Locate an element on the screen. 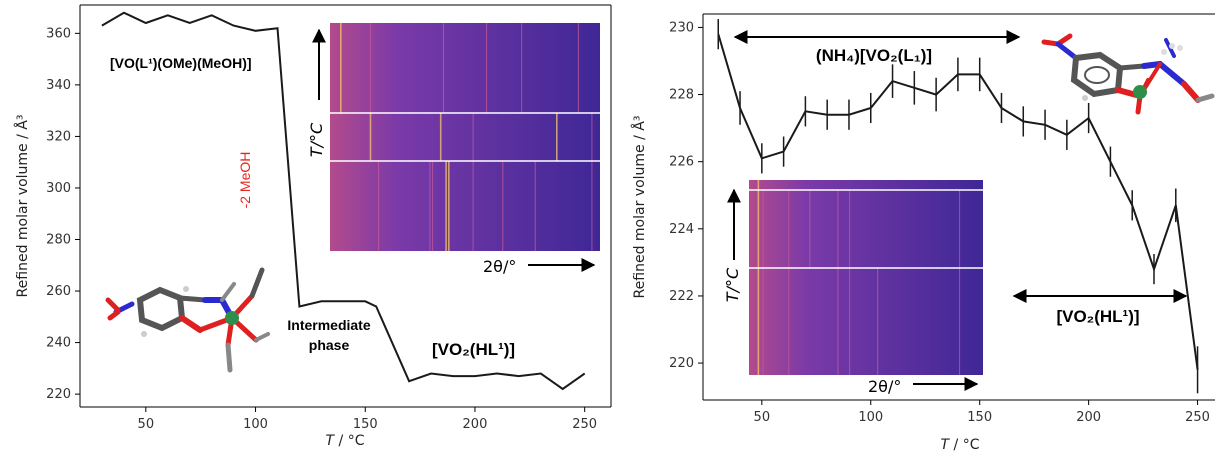 This screenshot has width=1218, height=454. left-y-tick-label: 360 is located at coordinates (58, 33).